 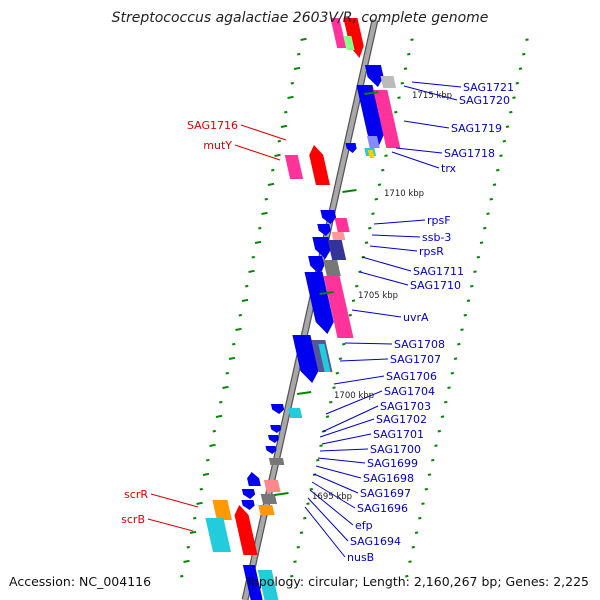 I want to click on gene-top-pink, so click(x=338, y=33).